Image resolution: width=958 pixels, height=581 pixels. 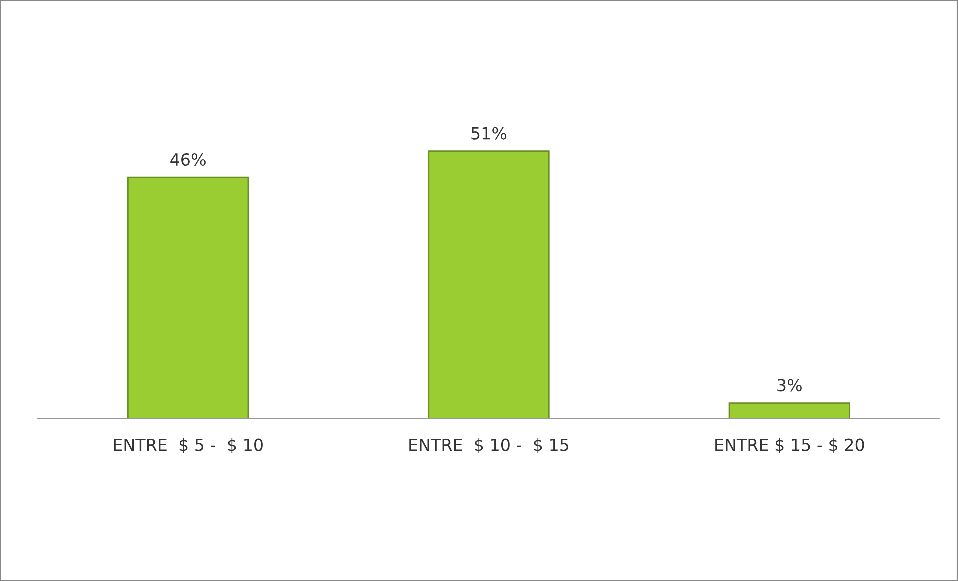 I want to click on data-label: 46%, so click(x=188, y=159).